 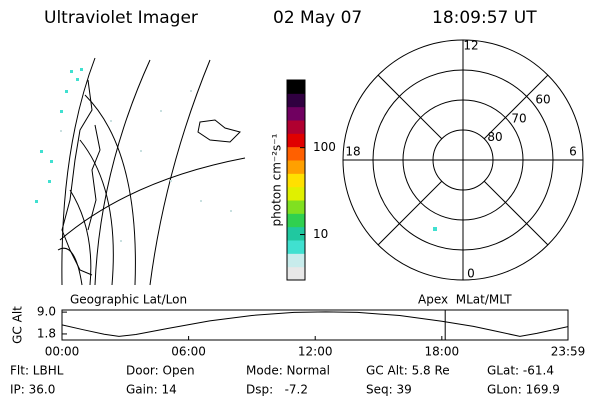 What do you see at coordinates (315, 352) in the screenshot?
I see `x-tick-label: 12:00` at bounding box center [315, 352].